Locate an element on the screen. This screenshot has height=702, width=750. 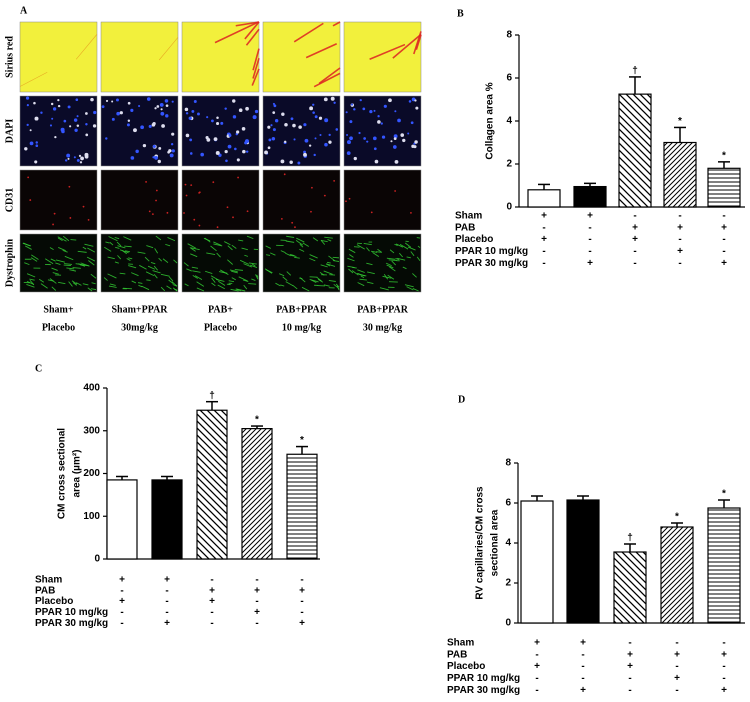
y-tick-label: 2 is located at coordinates (508, 583).